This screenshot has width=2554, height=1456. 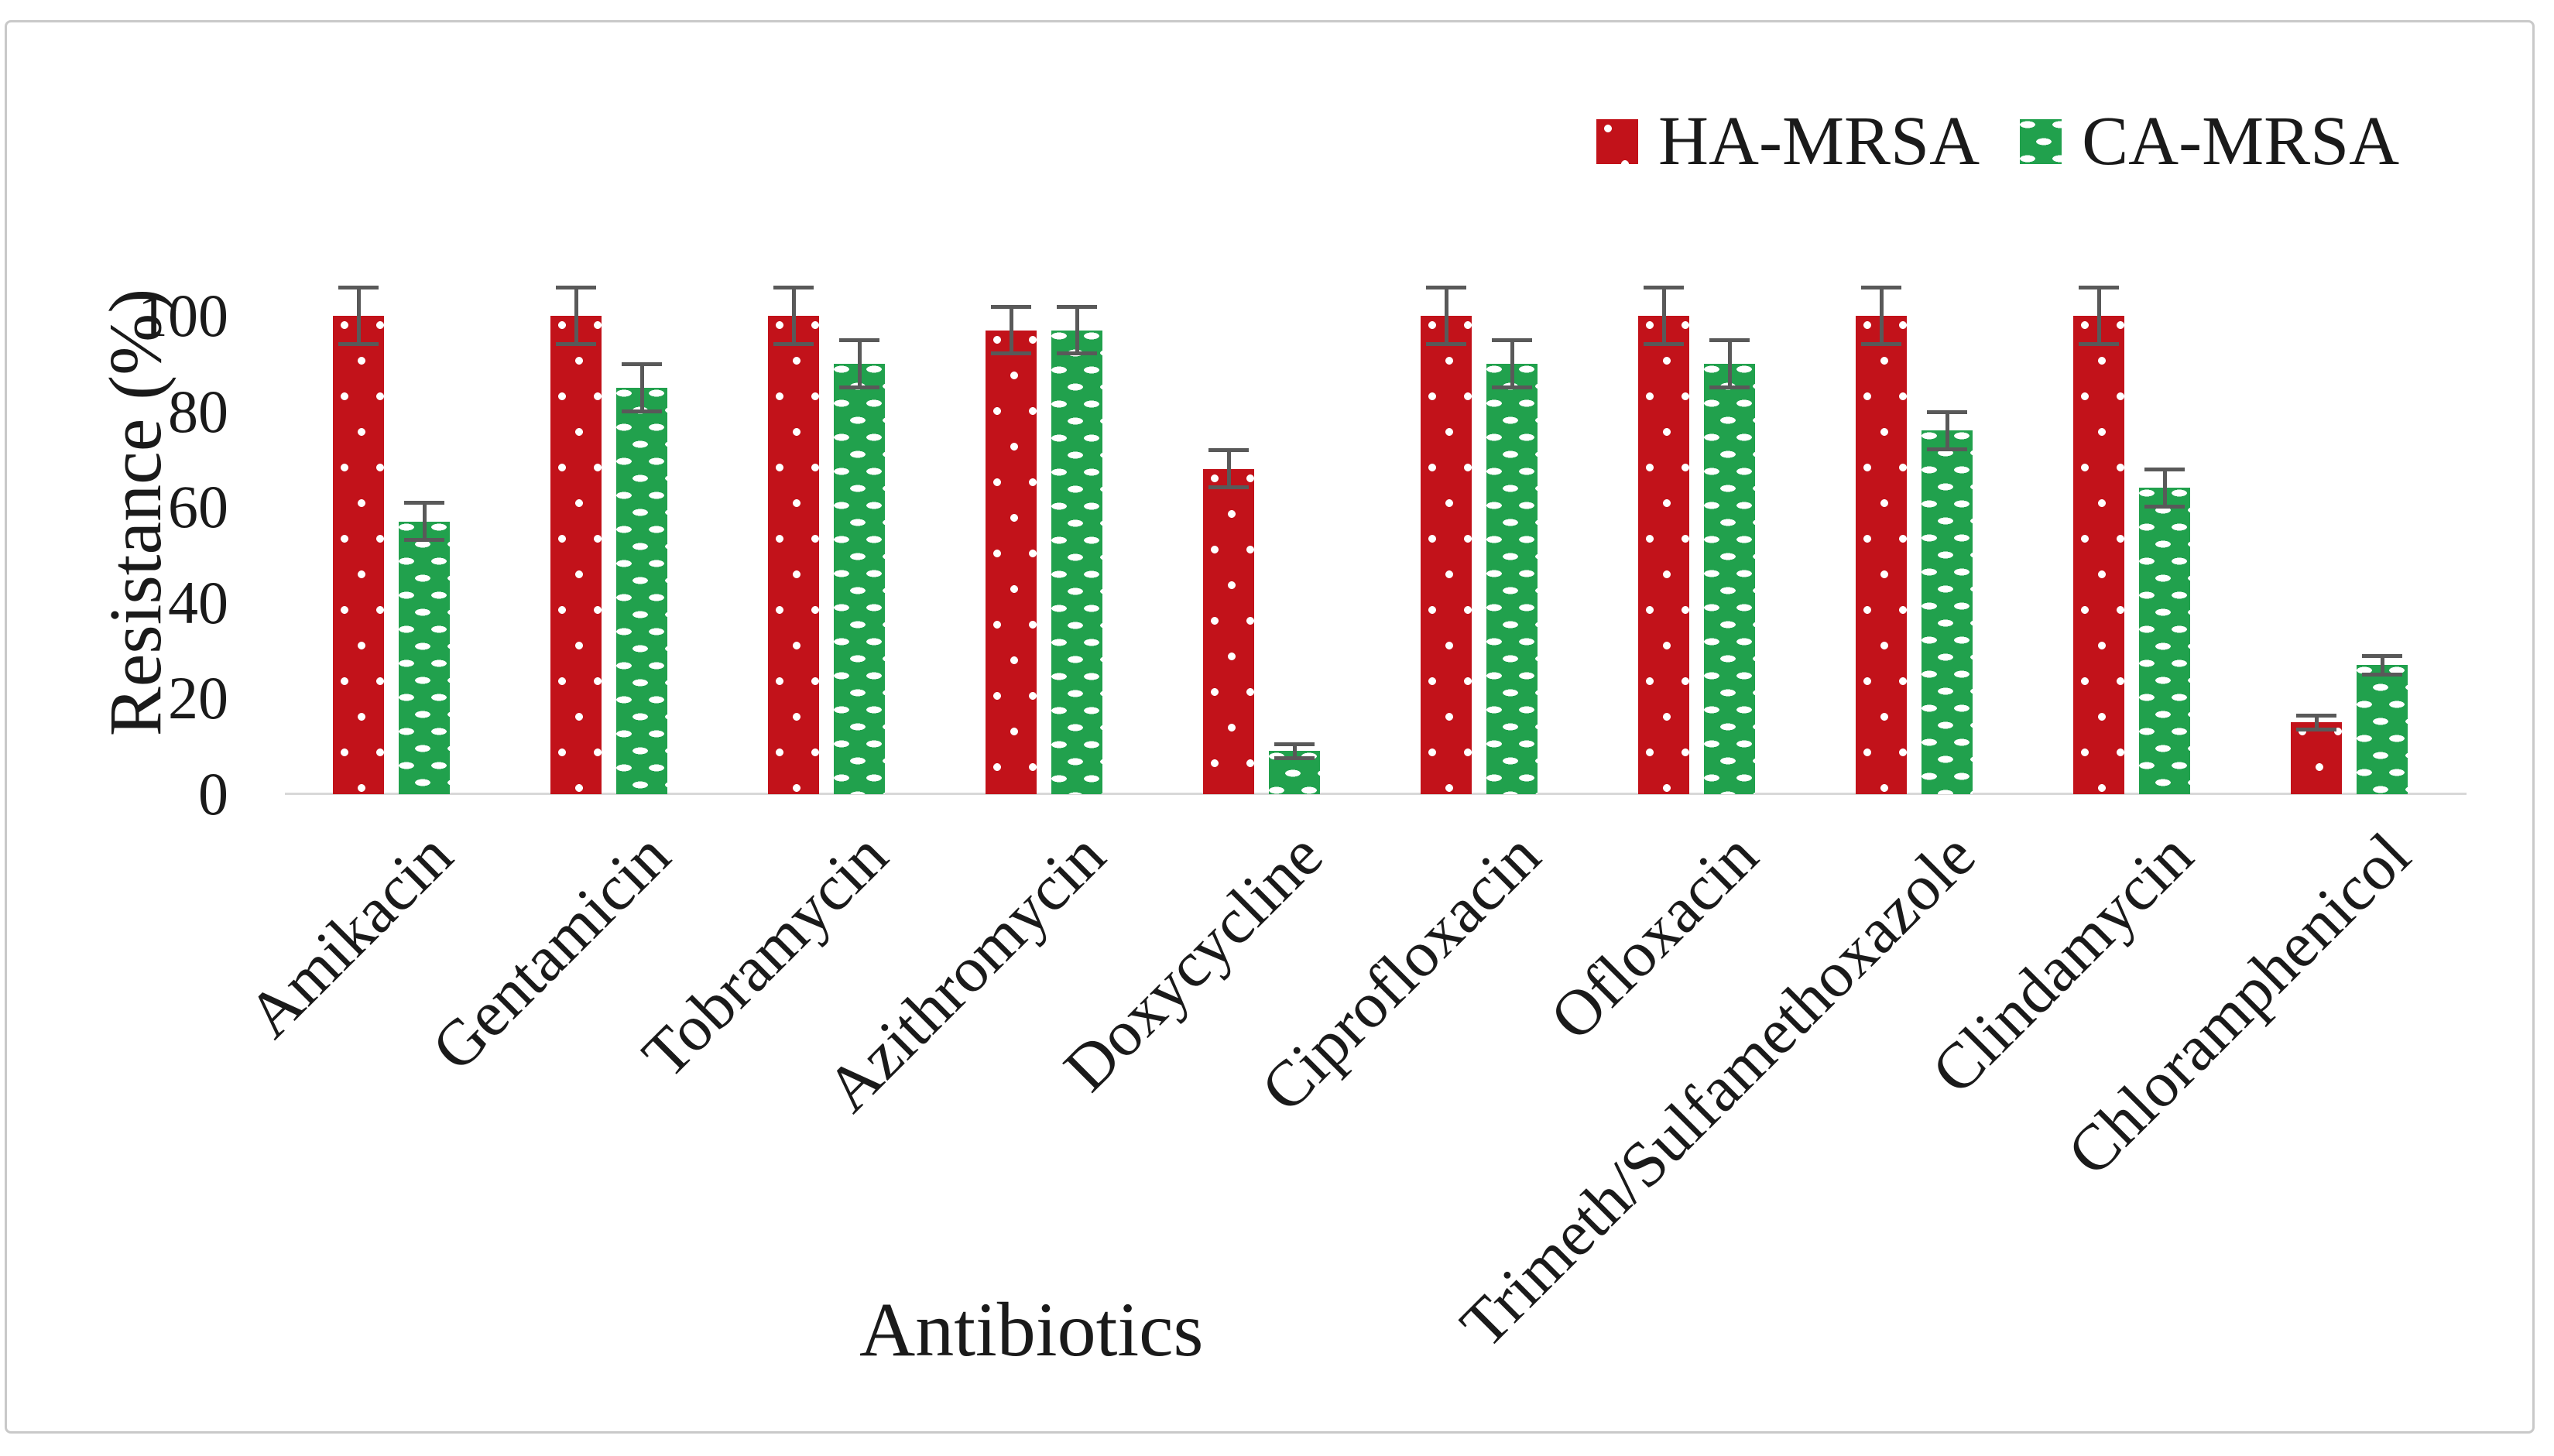 I want to click on bar-ha-mrsa-ofloxacin, so click(x=1663, y=555).